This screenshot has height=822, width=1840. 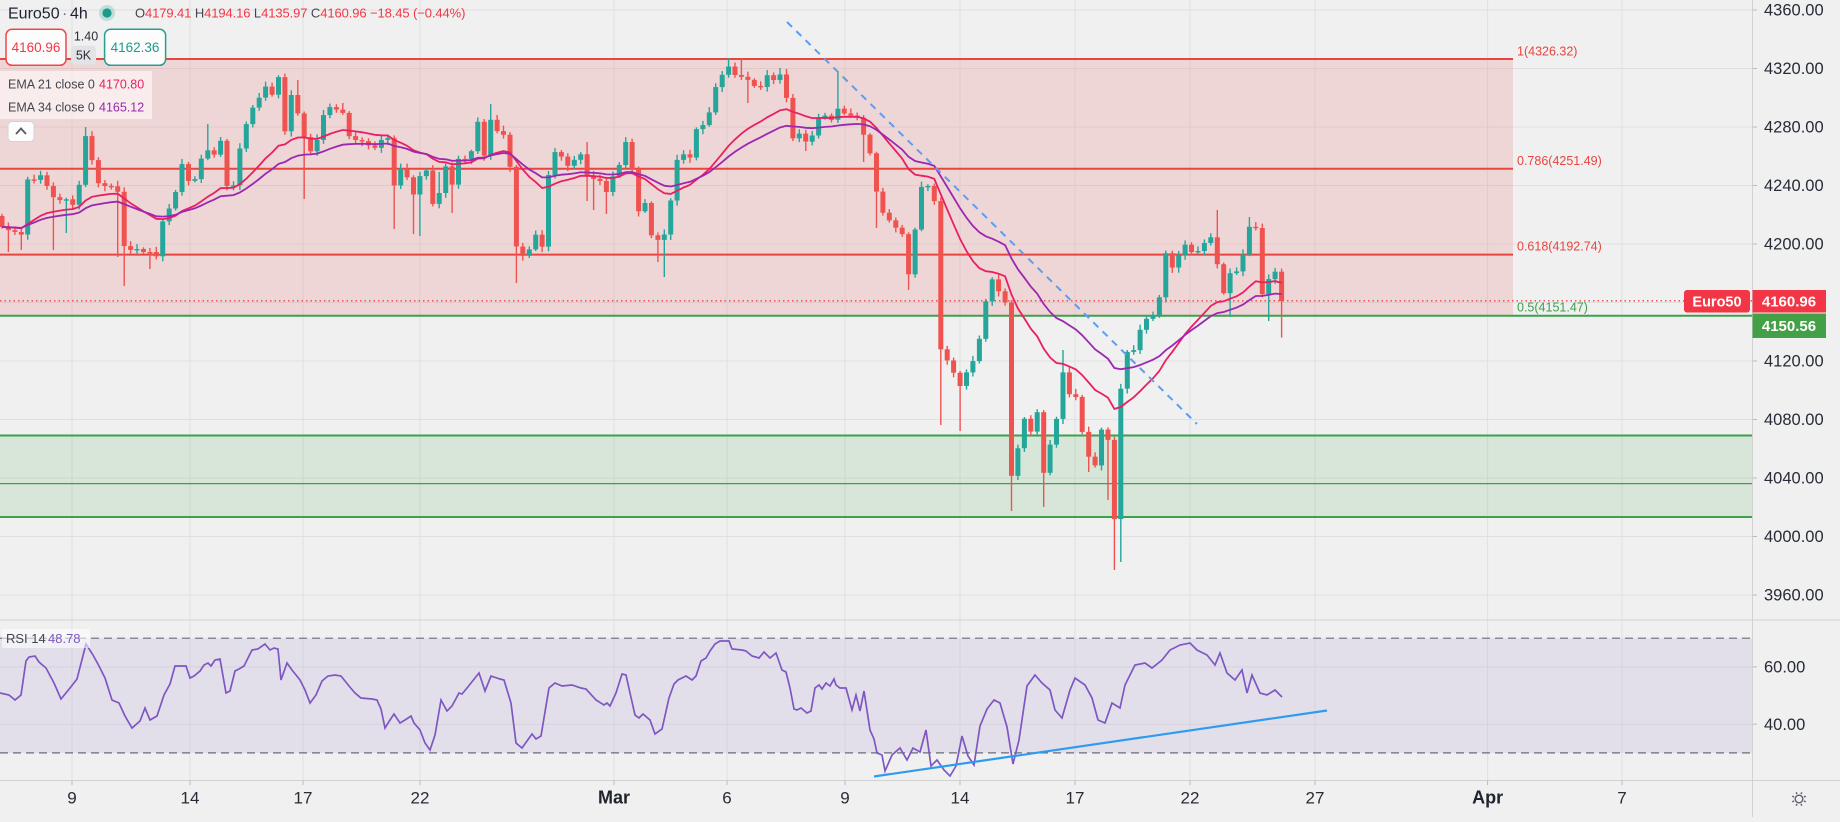 What do you see at coordinates (1784, 668) in the screenshot?
I see `svg-text: 60.00` at bounding box center [1784, 668].